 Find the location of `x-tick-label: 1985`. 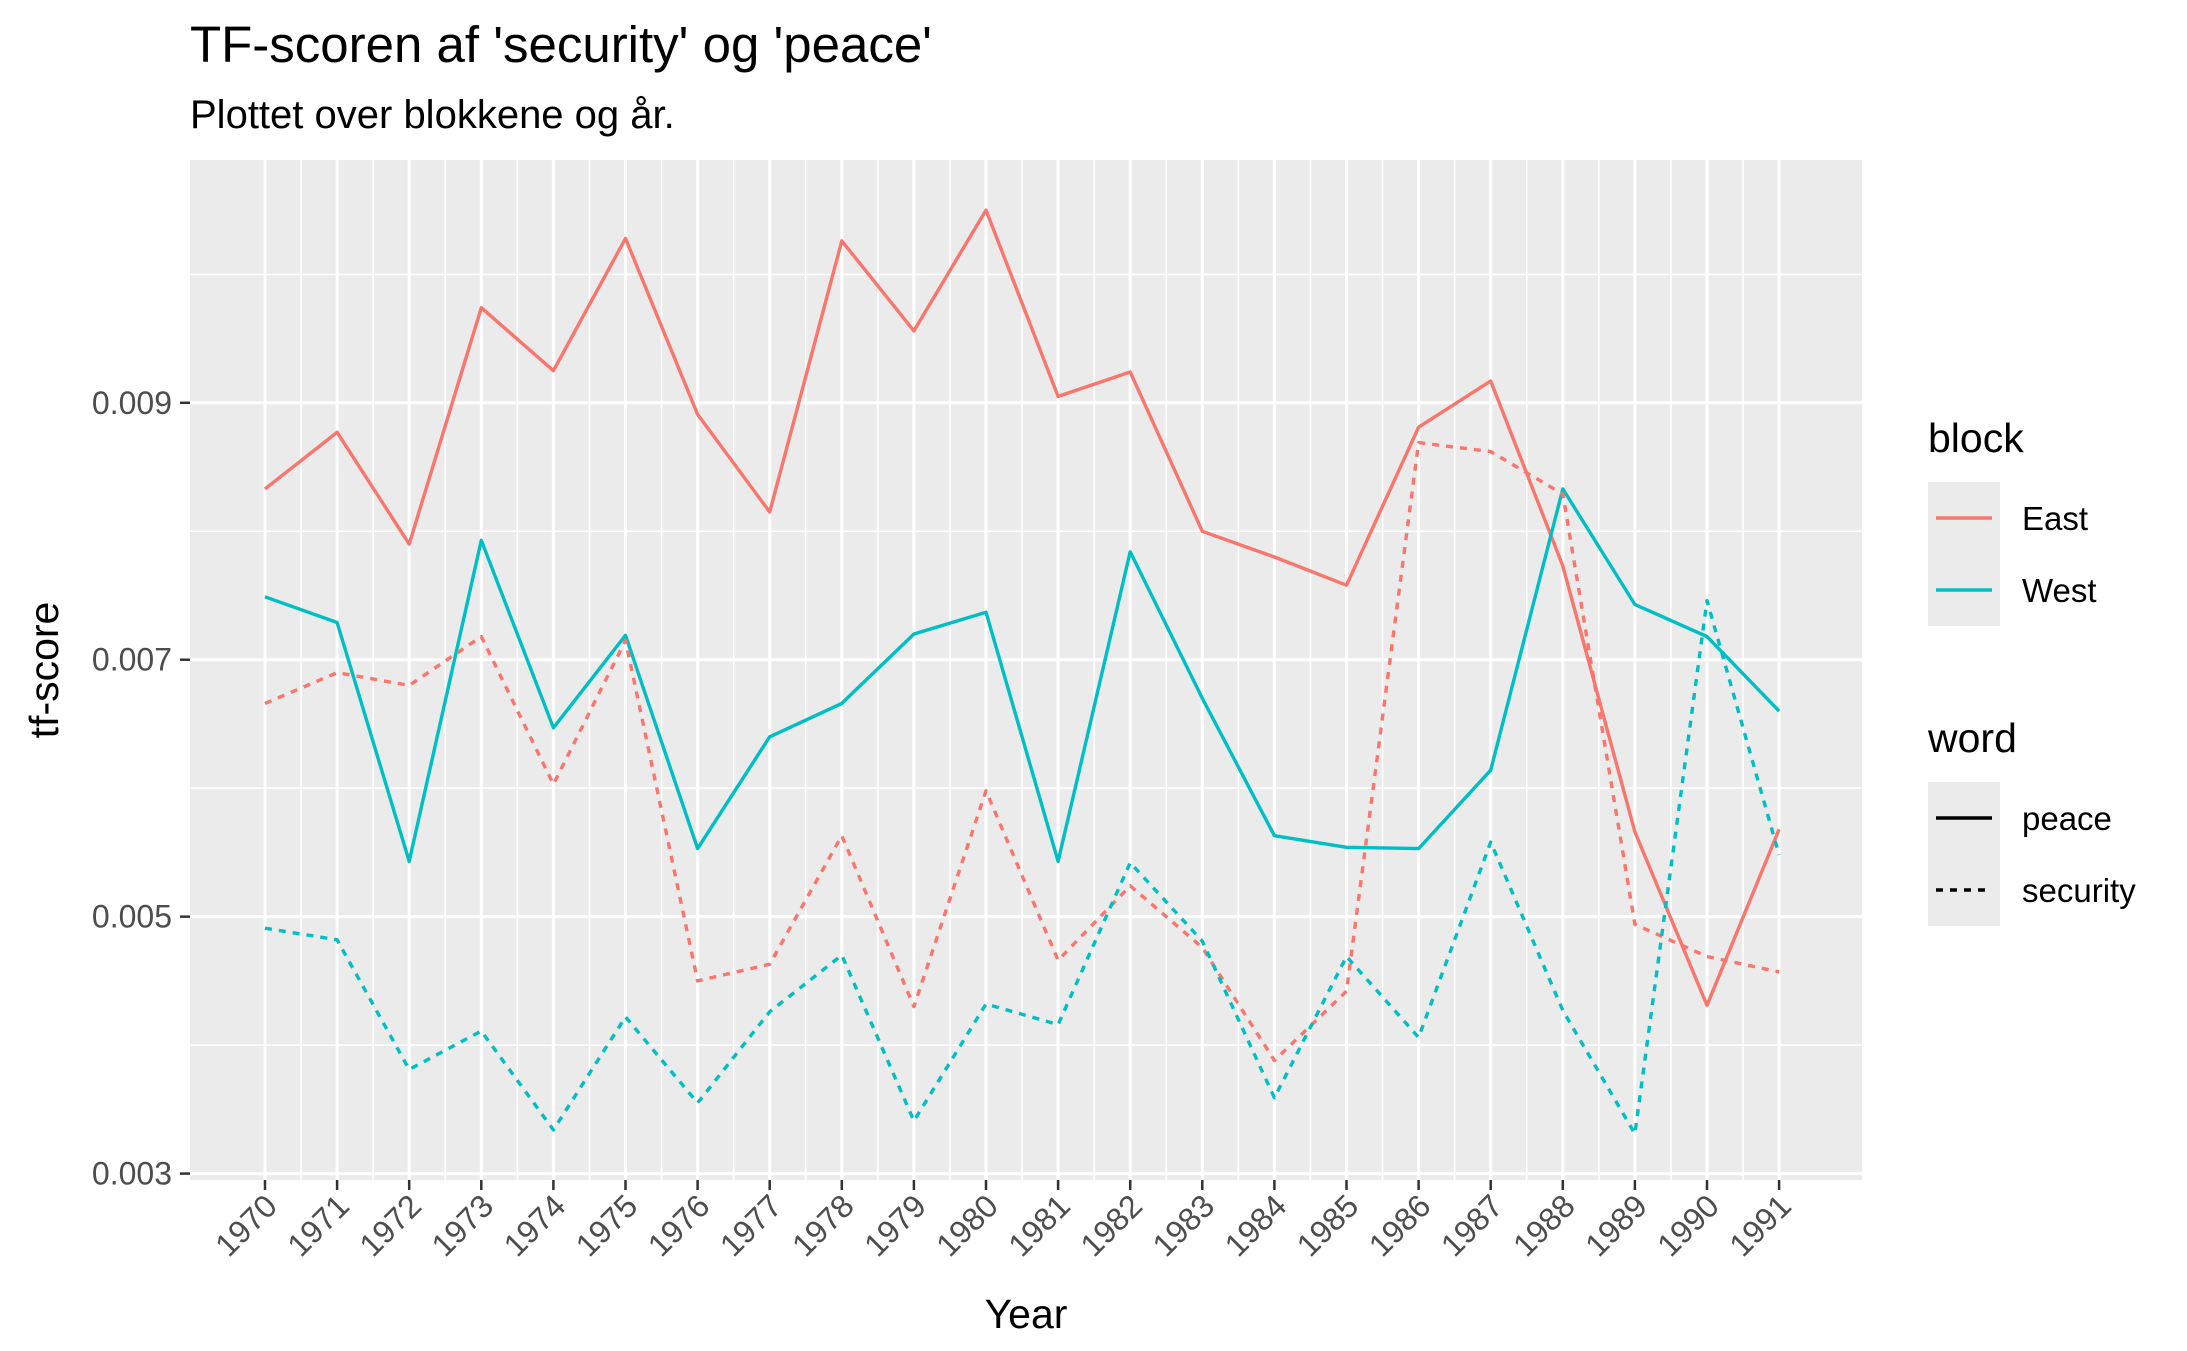

x-tick-label: 1985 is located at coordinates (1328, 1225).